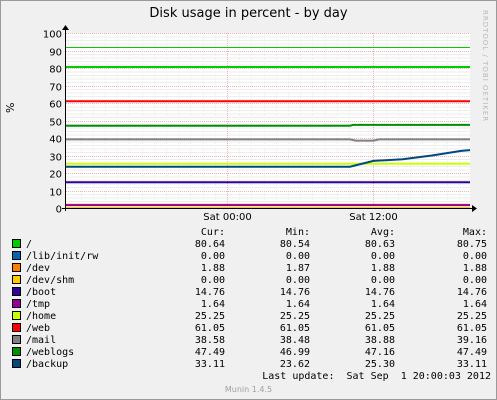  Describe the element at coordinates (41, 292) in the screenshot. I see `legend-series-name: /boot` at that location.